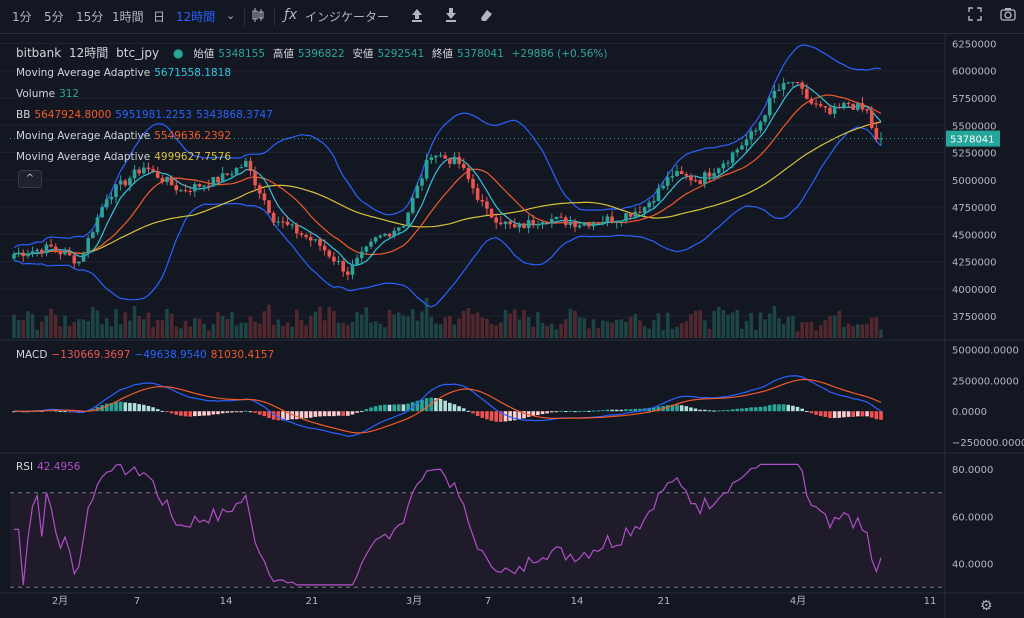 This screenshot has height=618, width=1024. What do you see at coordinates (347, 17) in the screenshot?
I see `indicators-button: インジケーター` at bounding box center [347, 17].